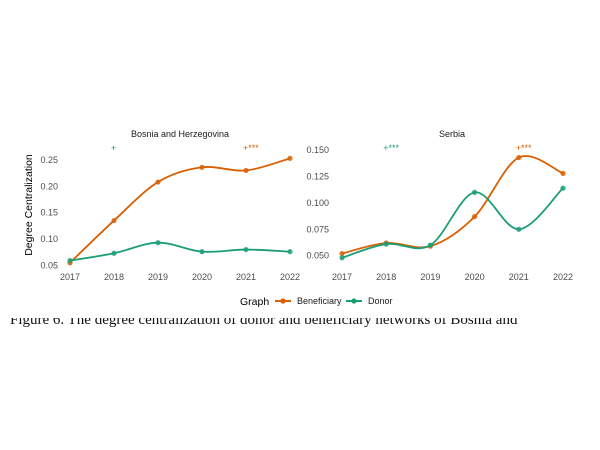 The height and width of the screenshot is (450, 600). Describe the element at coordinates (49, 160) in the screenshot. I see `y-tick-label: 0.25` at that location.